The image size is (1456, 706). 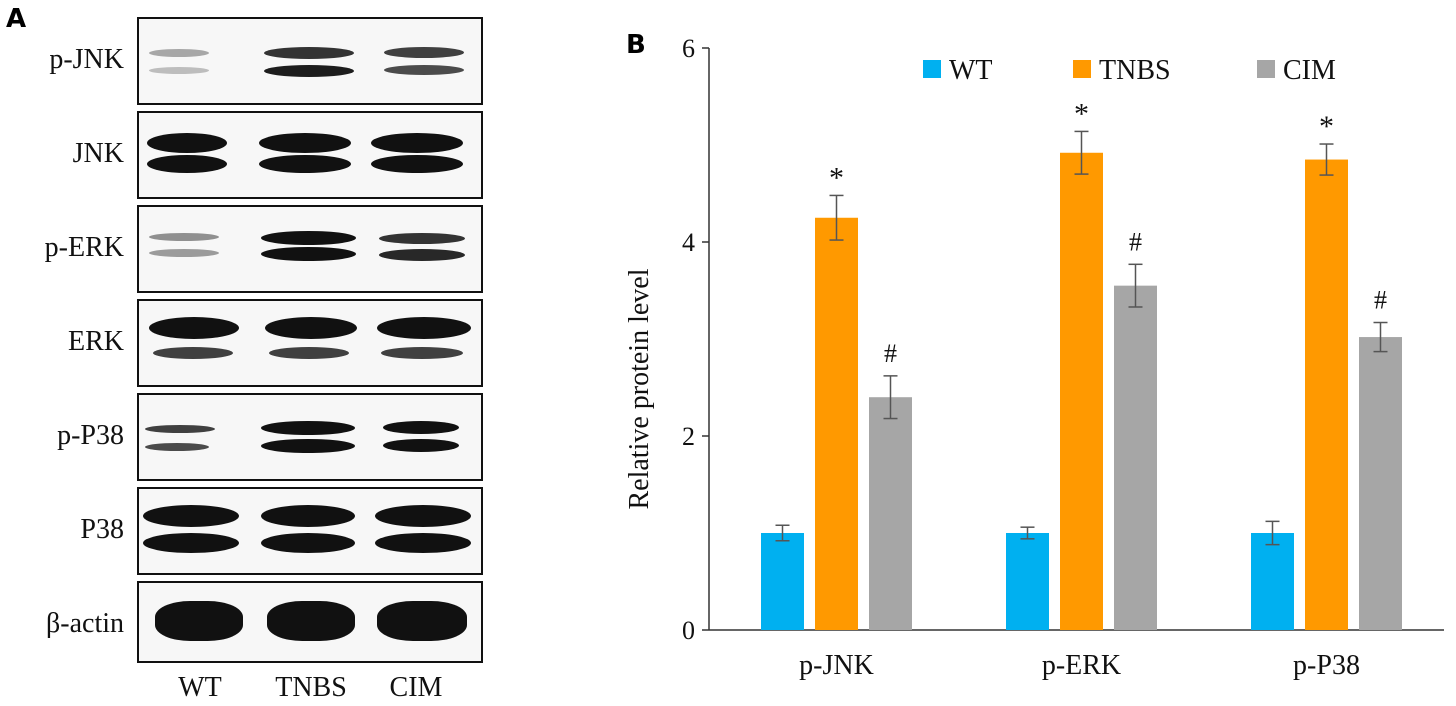 I want to click on y-tick-label: 2, so click(x=688, y=436).